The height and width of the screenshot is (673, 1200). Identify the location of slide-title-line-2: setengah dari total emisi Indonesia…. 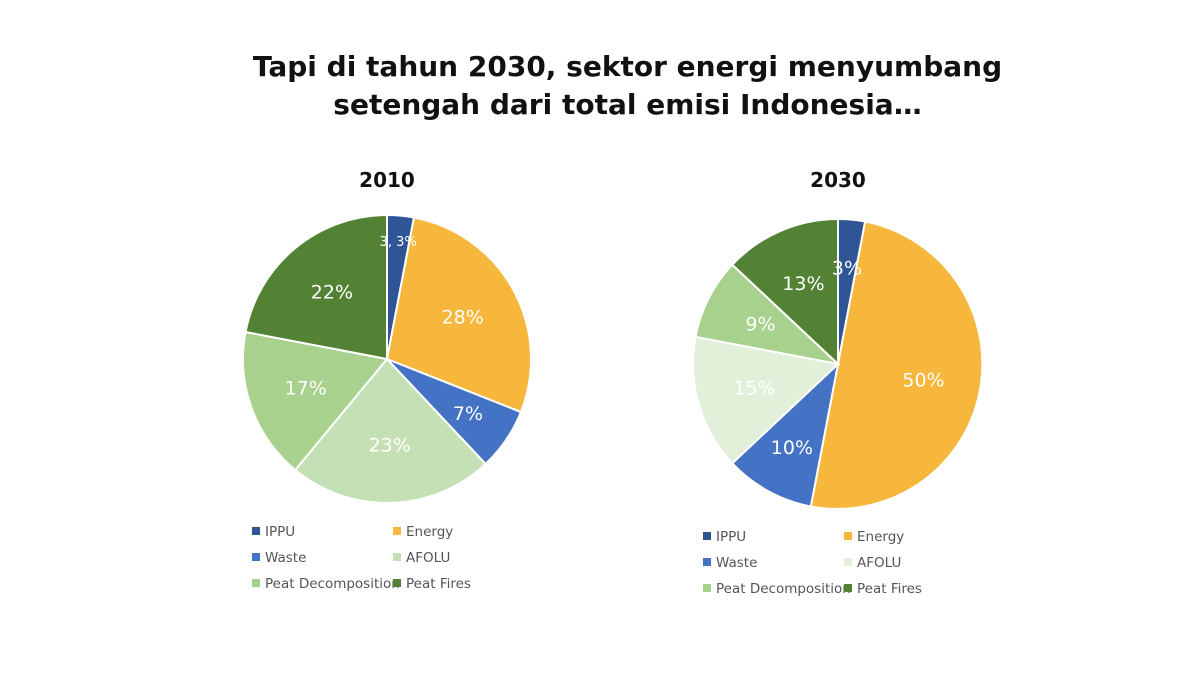
(627, 104).